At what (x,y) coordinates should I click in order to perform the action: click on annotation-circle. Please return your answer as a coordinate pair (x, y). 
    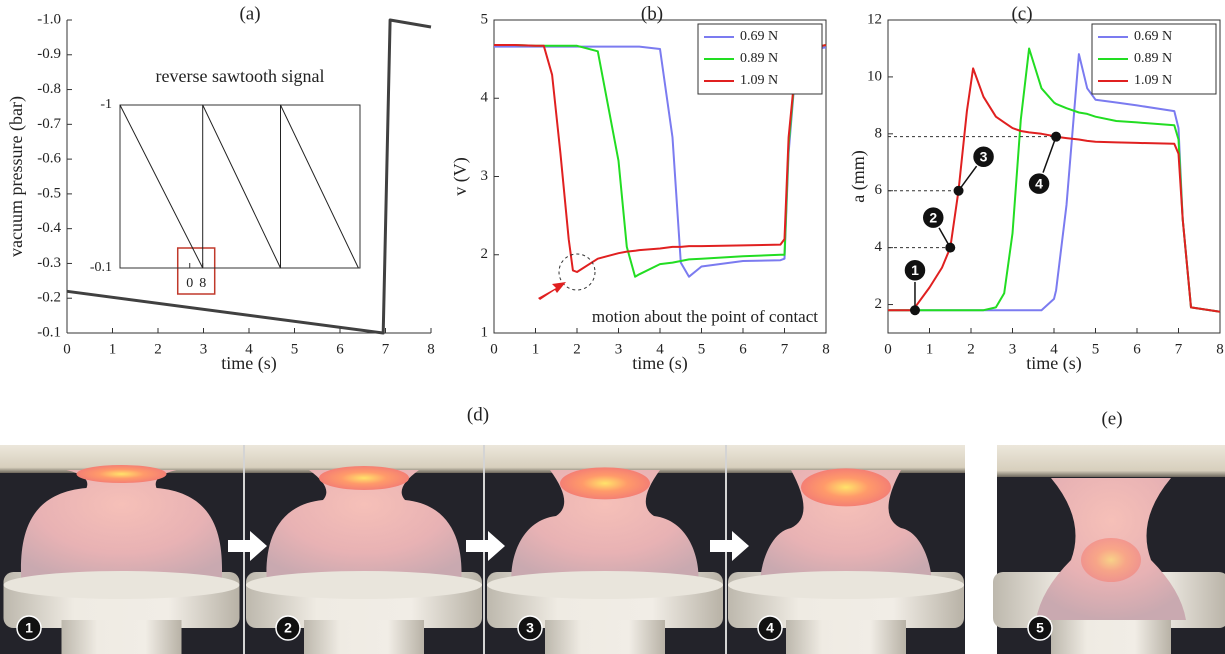
    Looking at the image, I should click on (577, 272).